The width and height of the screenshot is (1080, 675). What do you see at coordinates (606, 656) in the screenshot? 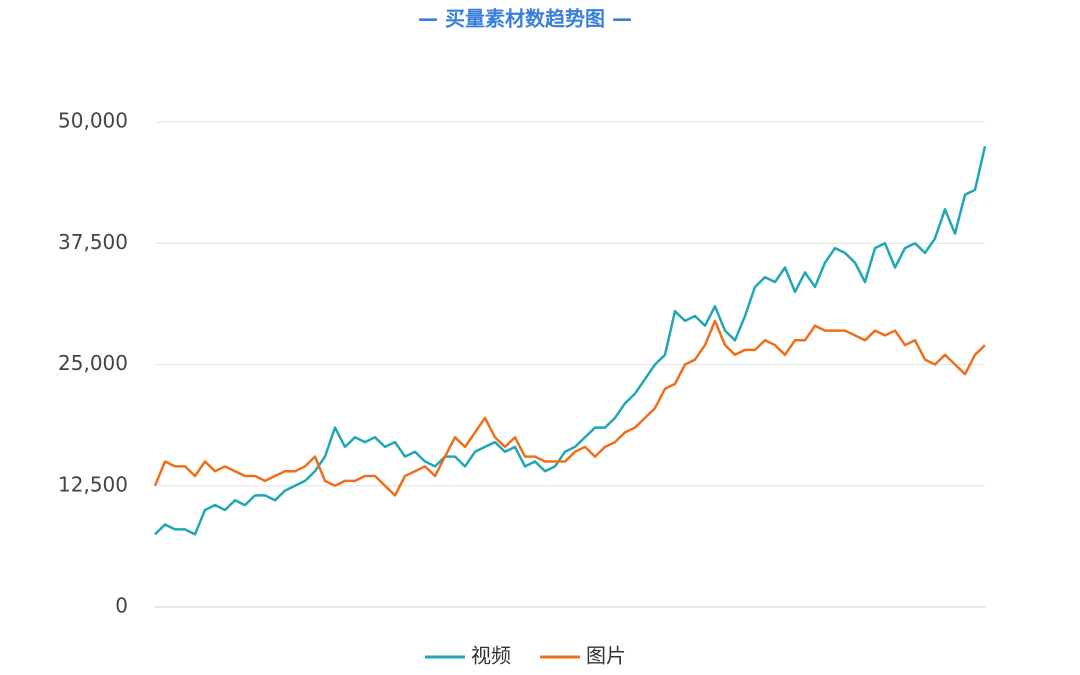
I see `legend-label: 图片` at bounding box center [606, 656].